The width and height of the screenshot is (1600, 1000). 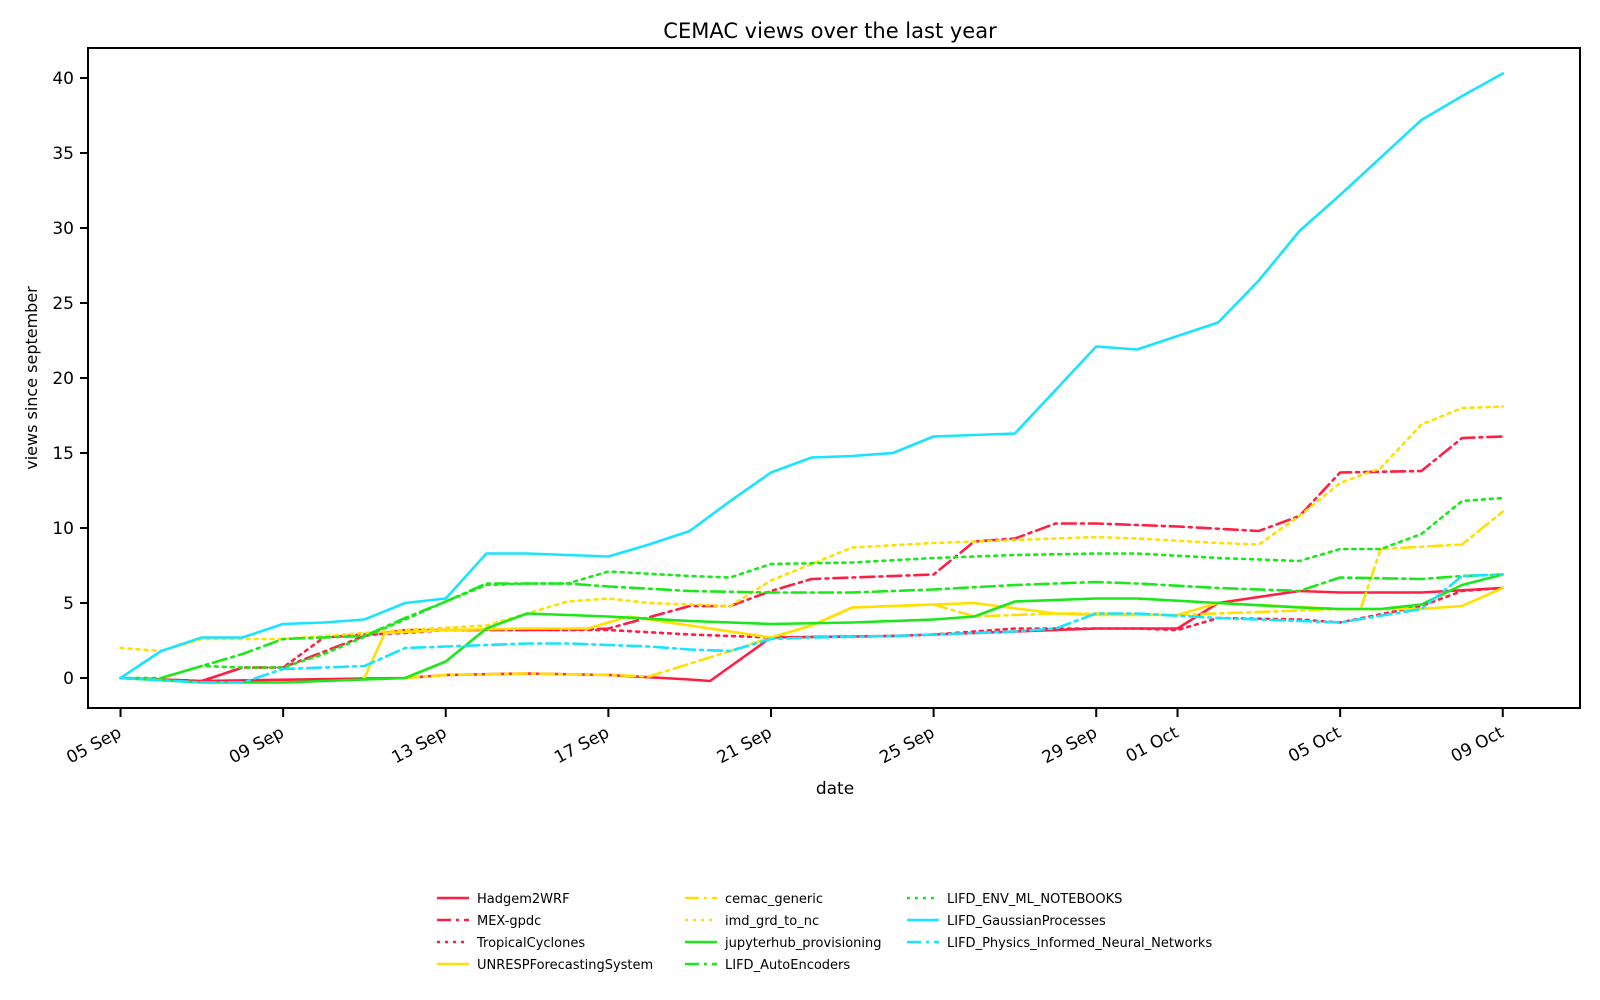 What do you see at coordinates (830, 31) in the screenshot?
I see `chart-title: CEMAC views over the last year` at bounding box center [830, 31].